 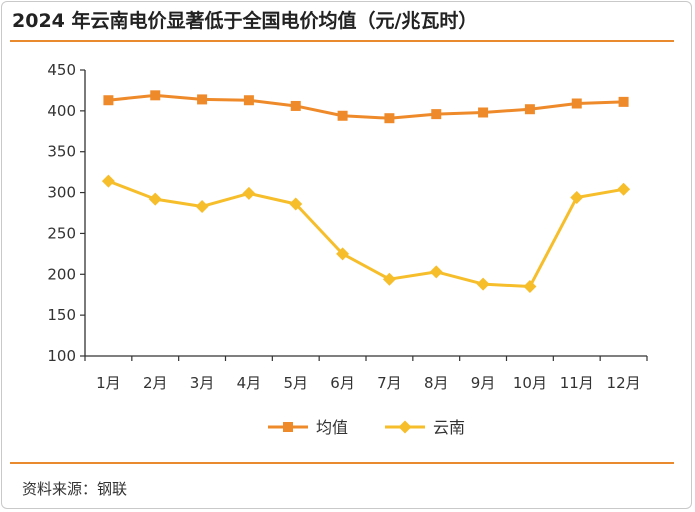 What do you see at coordinates (577, 383) in the screenshot?
I see `x-tick-label: 11月` at bounding box center [577, 383].